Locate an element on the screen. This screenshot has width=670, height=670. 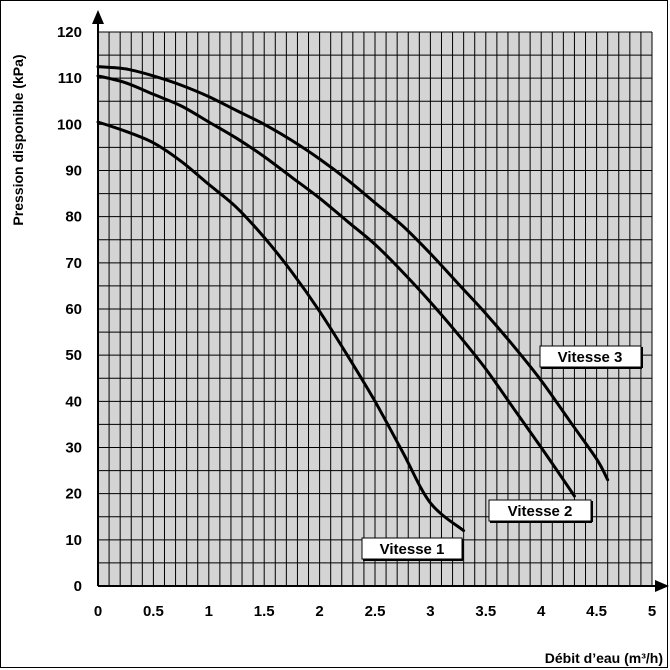
series-label-vitesse-3: Vitesse 3 is located at coordinates (590, 357).